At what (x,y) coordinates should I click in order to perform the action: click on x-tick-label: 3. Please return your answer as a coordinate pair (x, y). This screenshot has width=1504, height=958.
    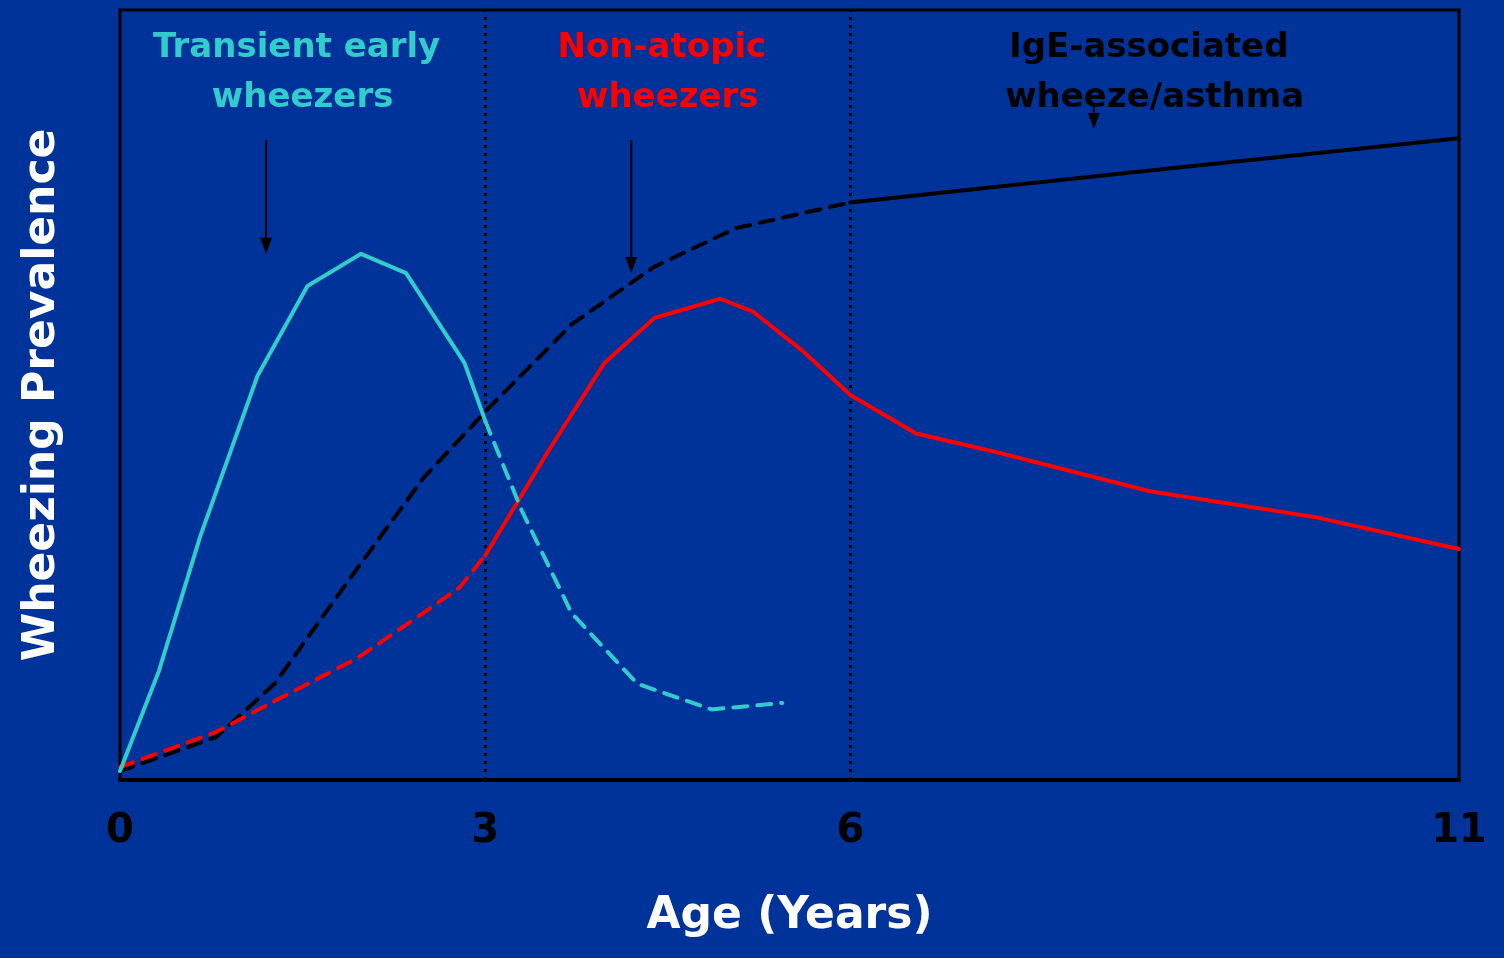
    Looking at the image, I should click on (485, 828).